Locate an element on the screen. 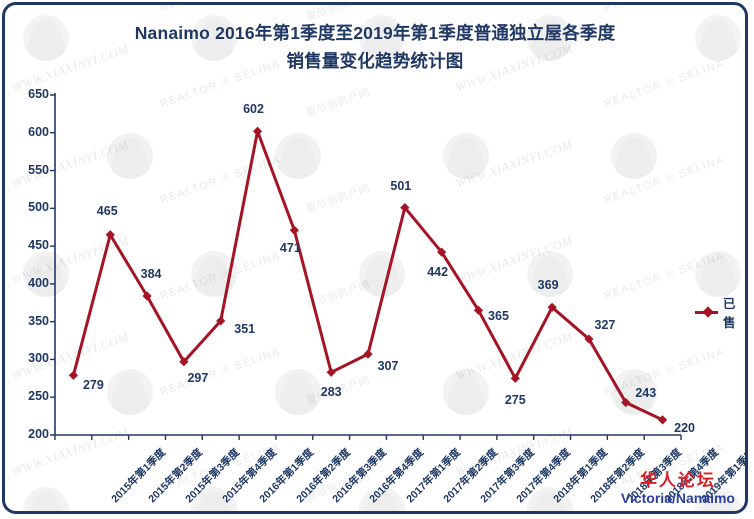 This screenshot has width=754, height=519. data-point-label: 243 is located at coordinates (646, 392).